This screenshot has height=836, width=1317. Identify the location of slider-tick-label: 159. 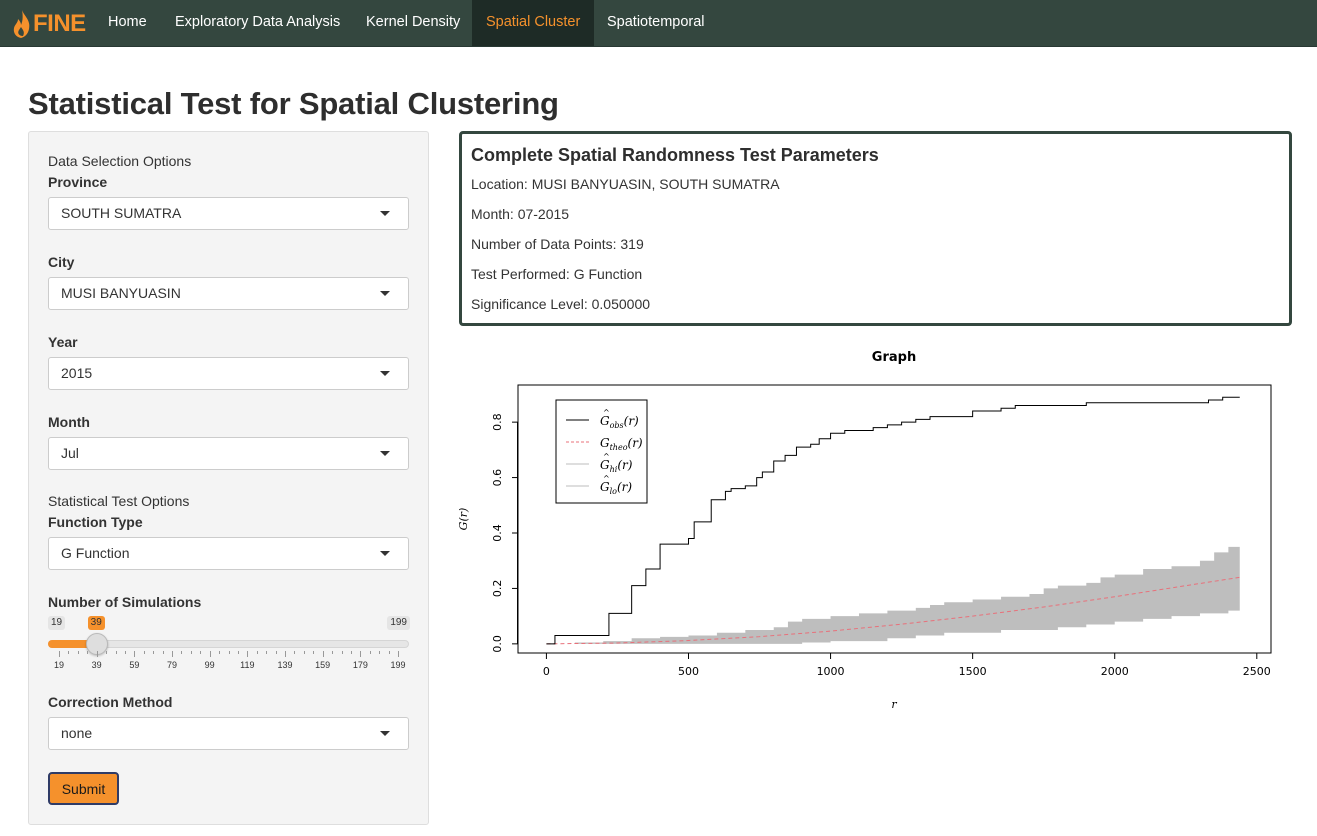
(323, 665).